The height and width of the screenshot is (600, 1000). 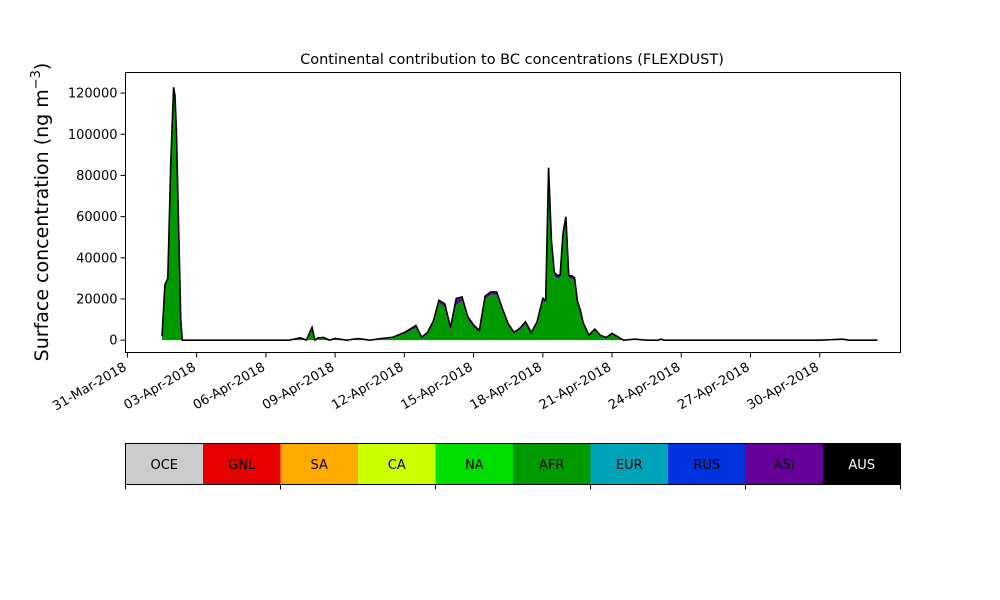 I want to click on legend-swatch-sa, so click(x=319, y=464).